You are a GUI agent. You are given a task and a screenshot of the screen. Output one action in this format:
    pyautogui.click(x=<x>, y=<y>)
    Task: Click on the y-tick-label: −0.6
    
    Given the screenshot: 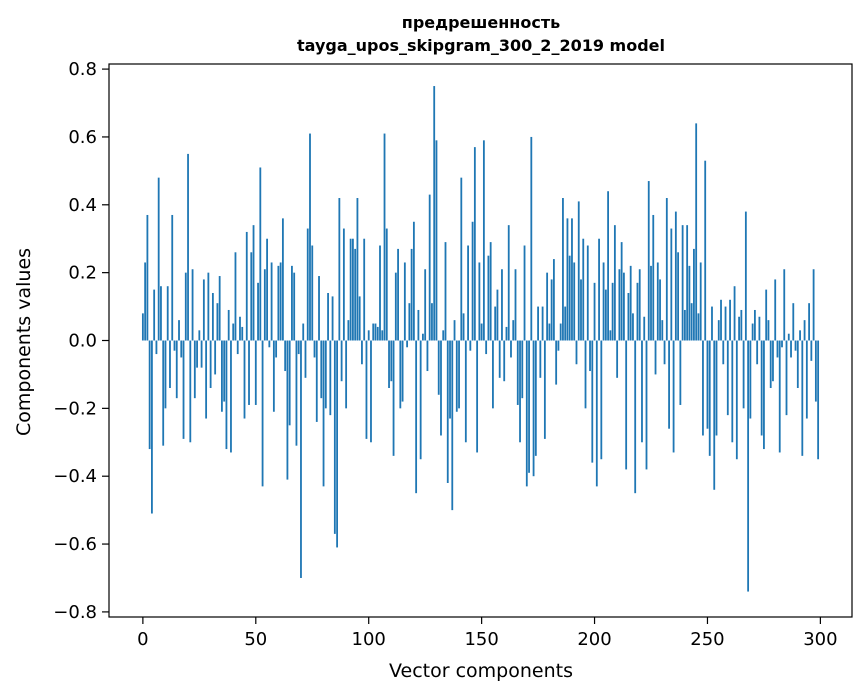 What is the action you would take?
    pyautogui.click(x=75, y=544)
    